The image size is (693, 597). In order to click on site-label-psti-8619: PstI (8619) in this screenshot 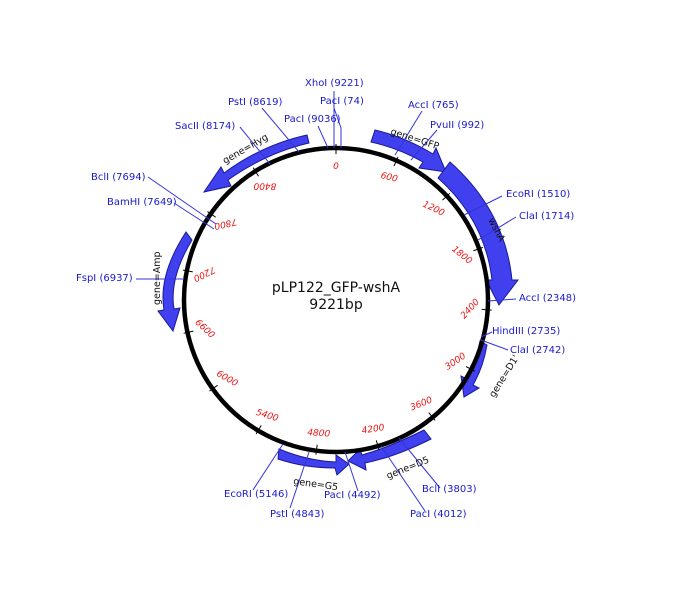, I will do `click(255, 102)`.